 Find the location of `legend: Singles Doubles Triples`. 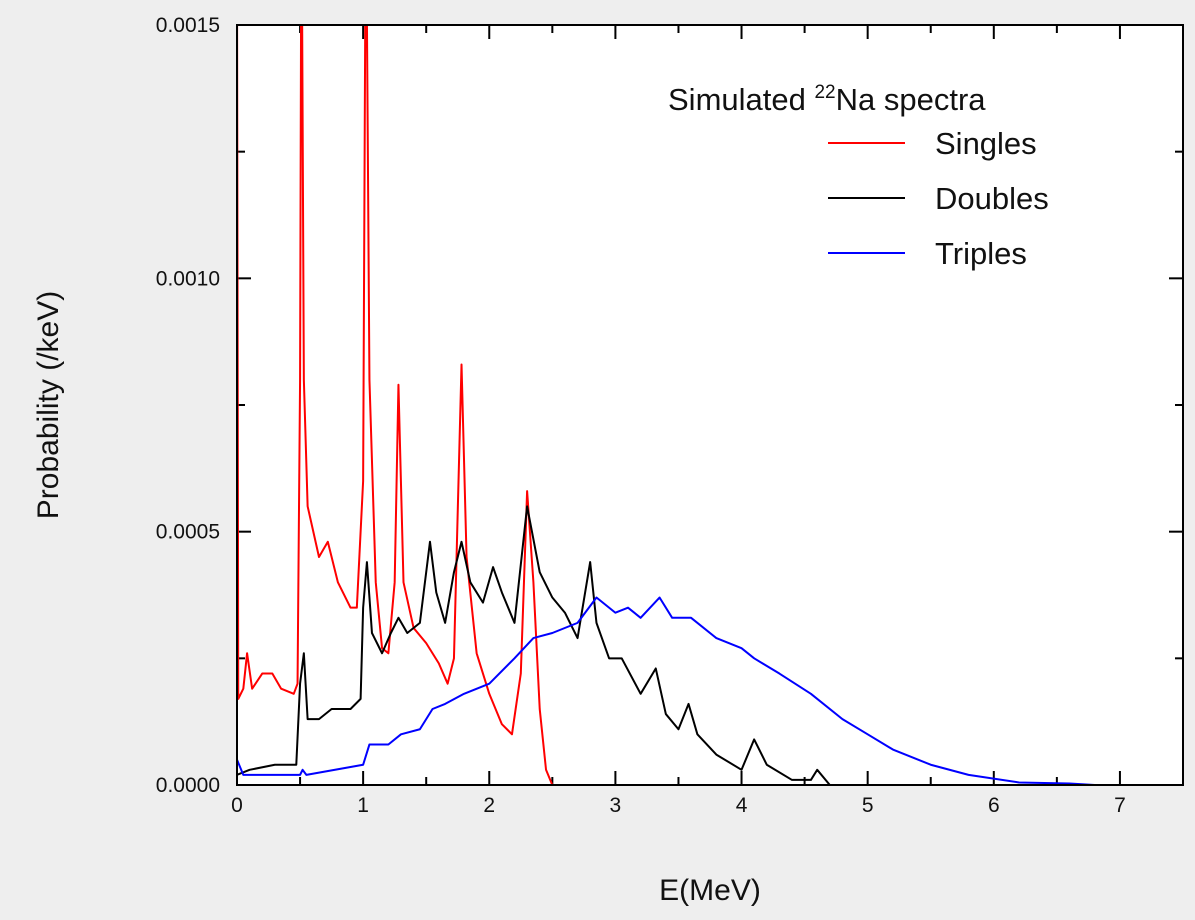

legend: Singles Doubles Triples is located at coordinates (938, 198).